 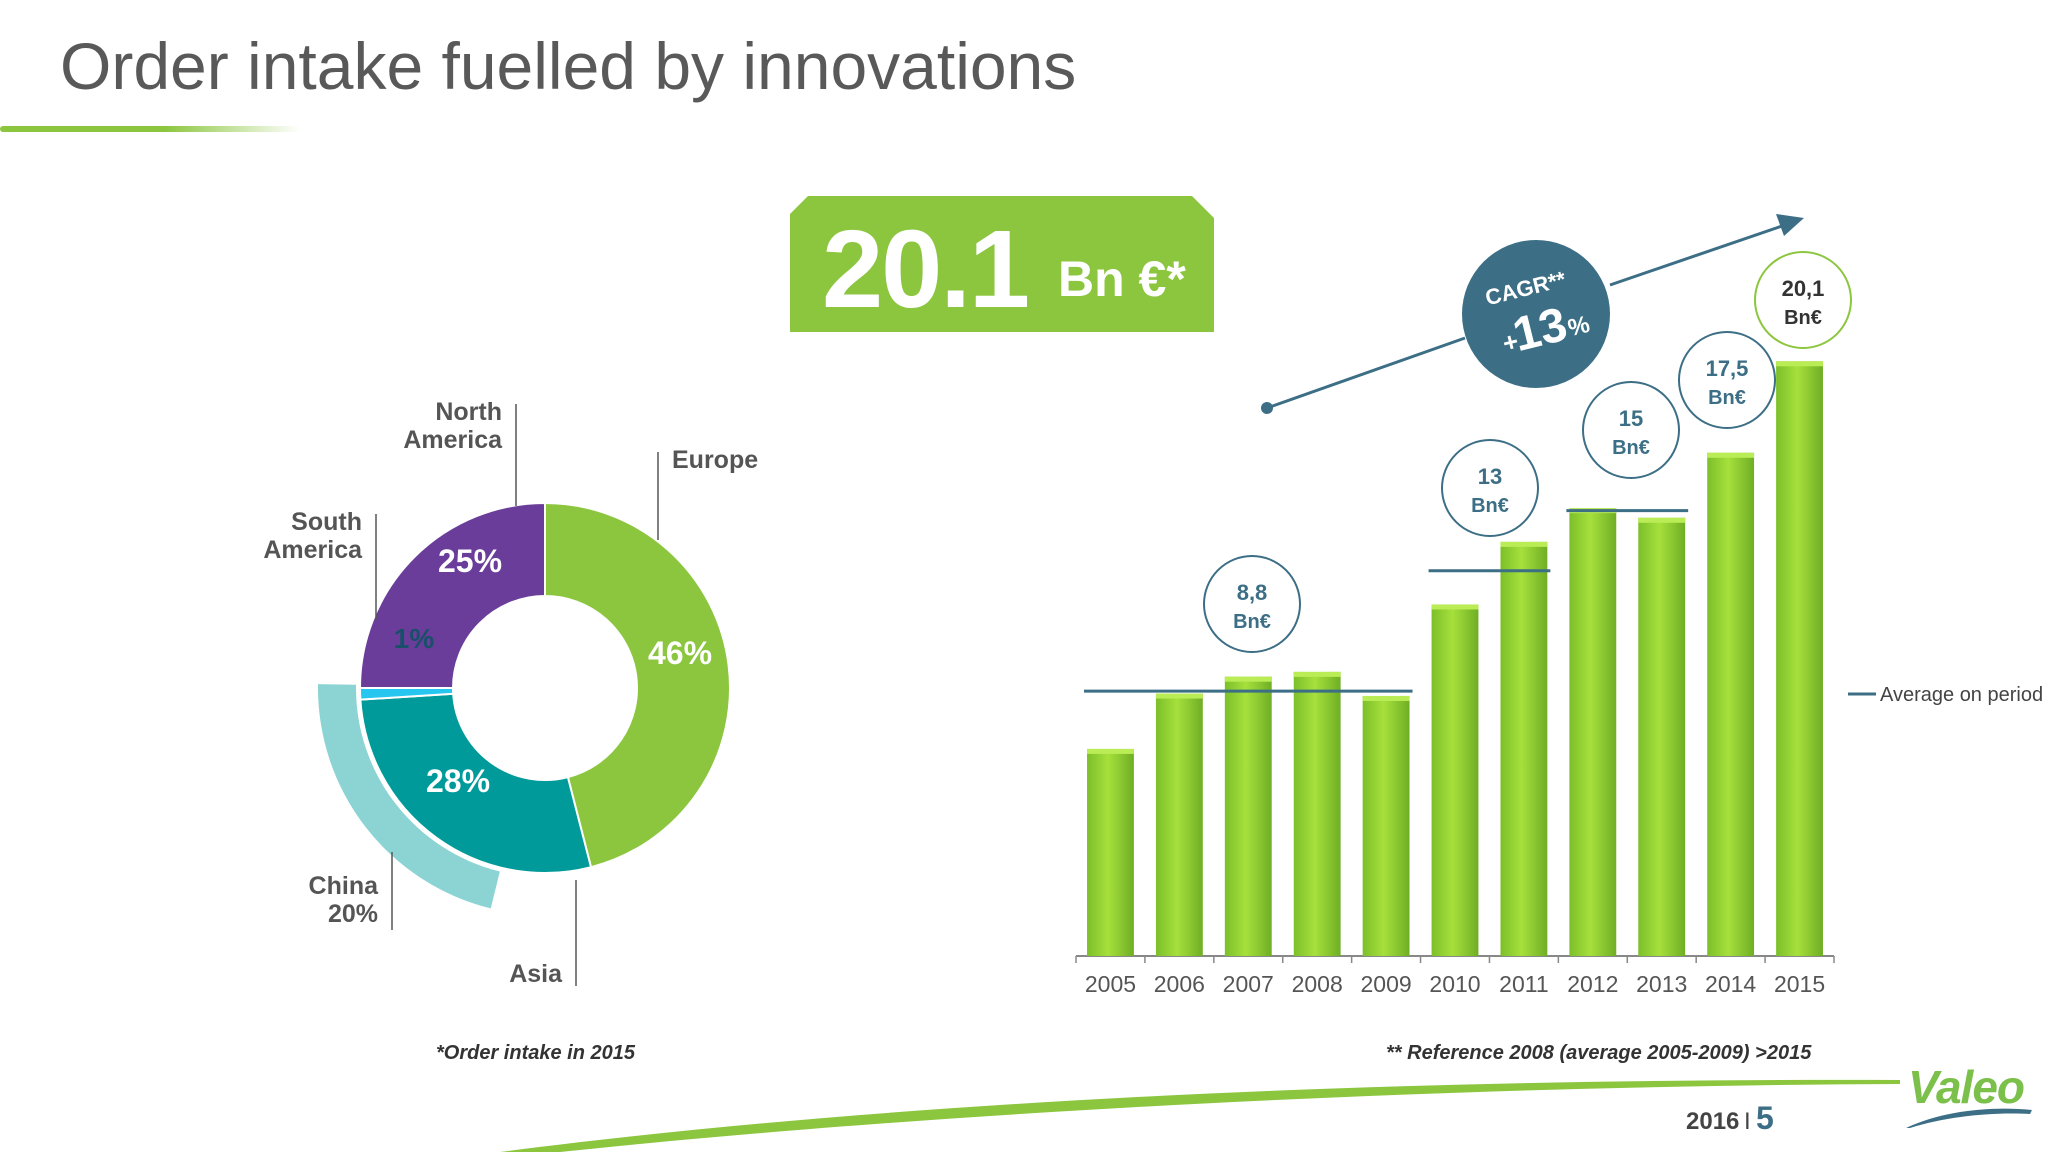 I want to click on donut-label-south-america: America, so click(x=313, y=550).